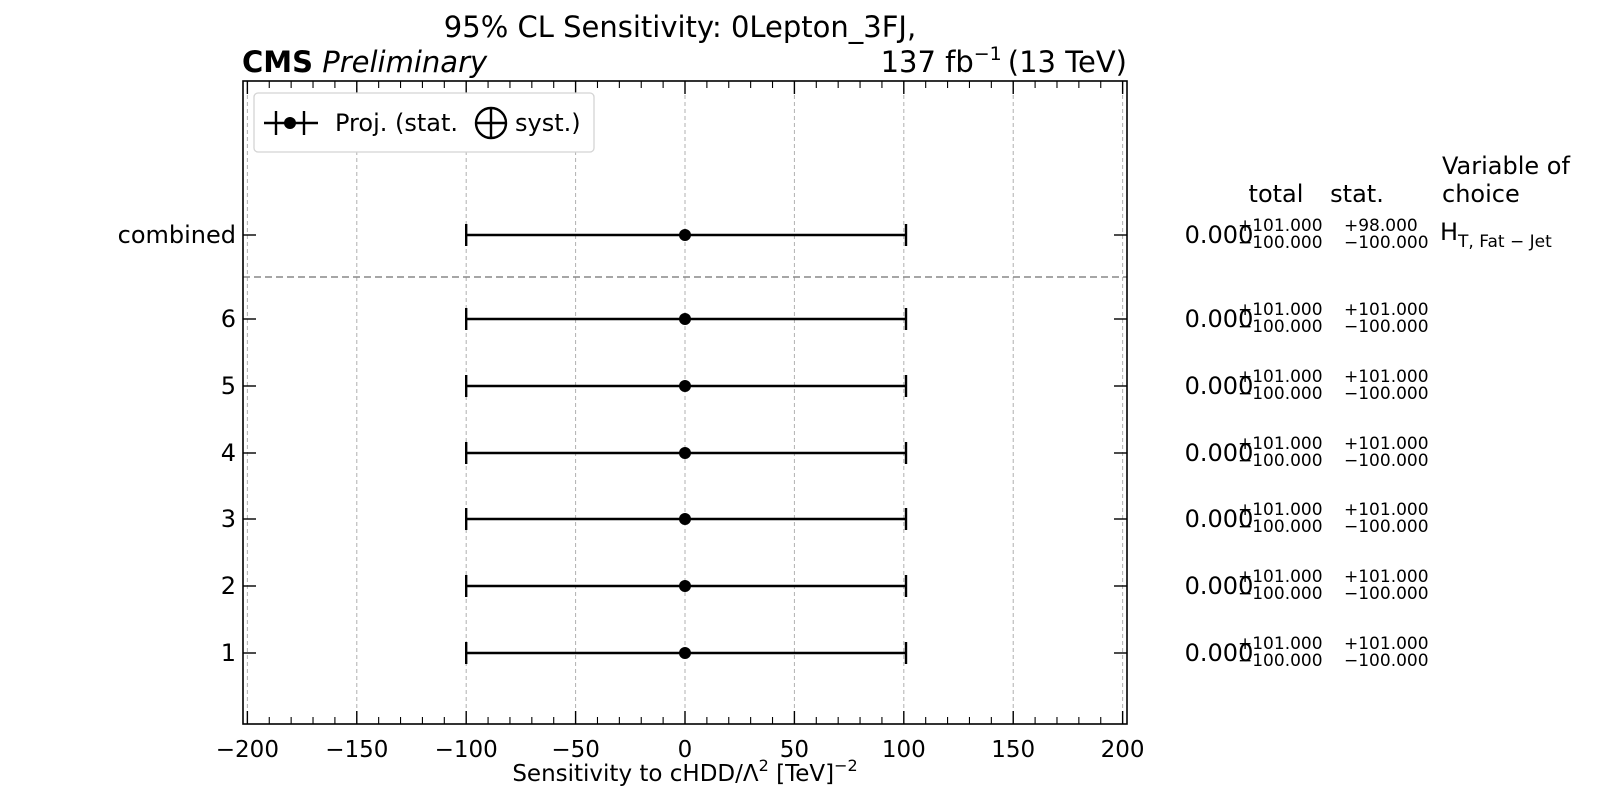  I want to click on x-tick-label: 0, so click(685, 750).